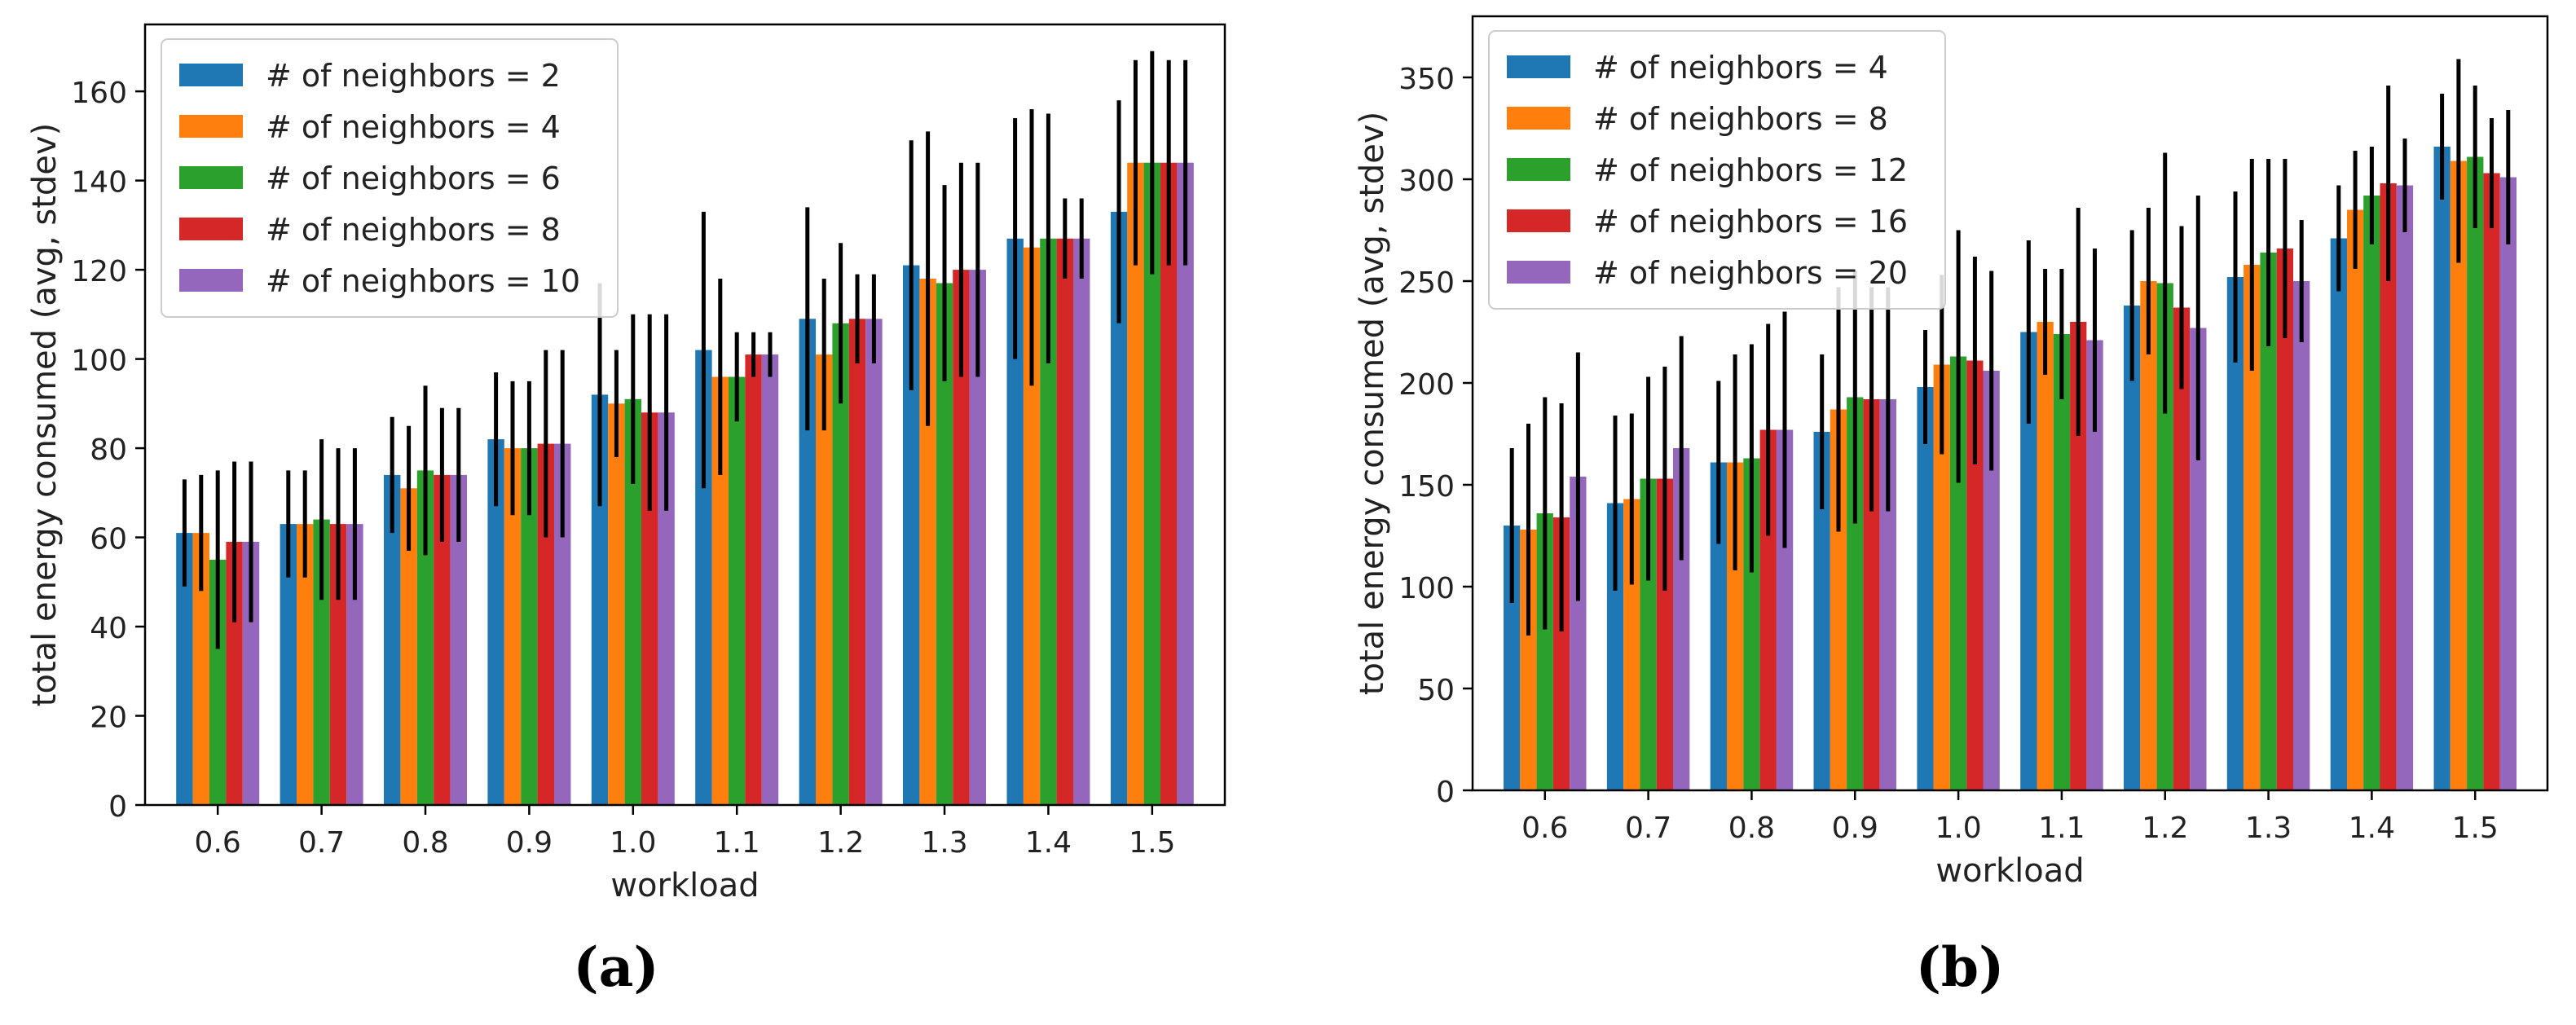 The width and height of the screenshot is (2576, 1025). What do you see at coordinates (413, 230) in the screenshot?
I see `legend-label: # of neighbors = 8` at bounding box center [413, 230].